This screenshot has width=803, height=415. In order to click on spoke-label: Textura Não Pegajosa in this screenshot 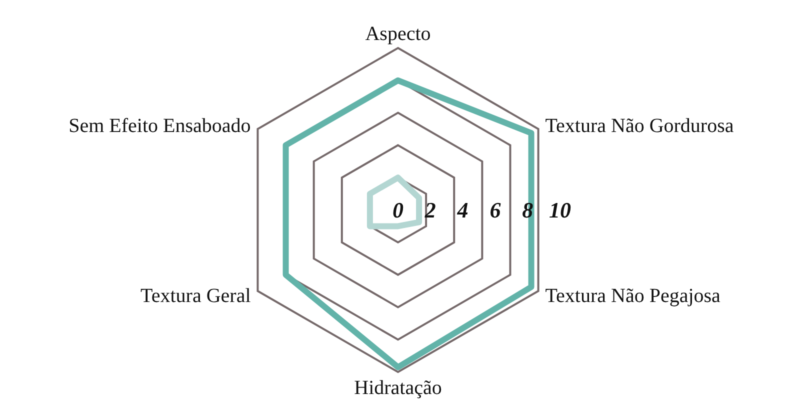, I will do `click(633, 296)`.